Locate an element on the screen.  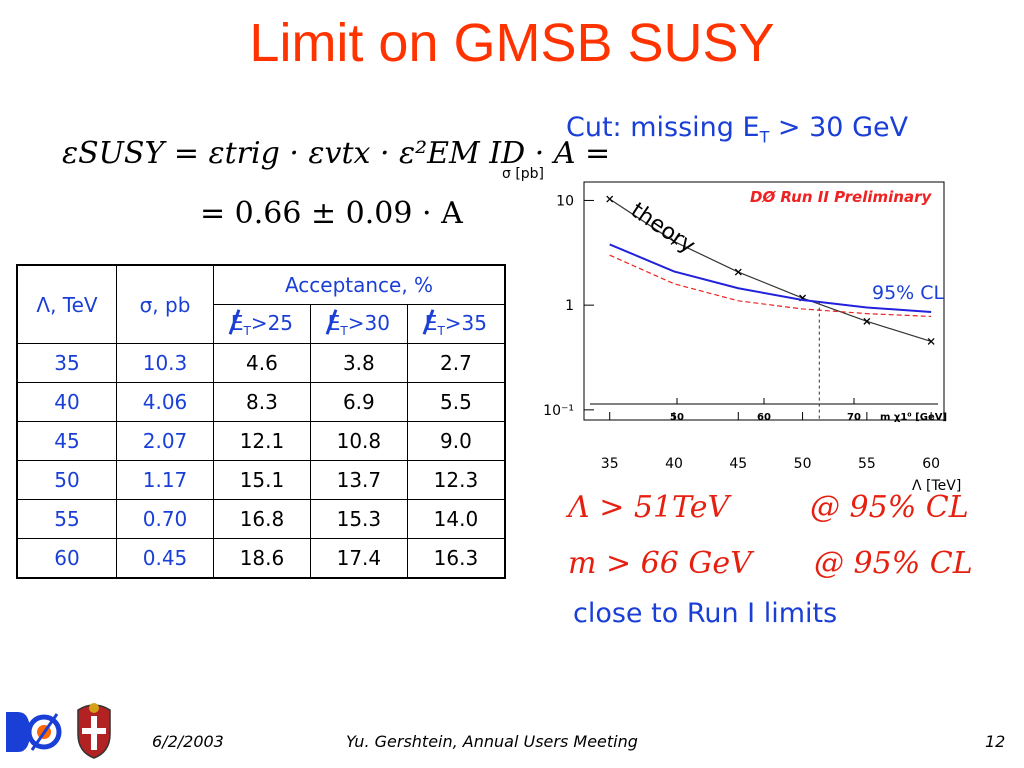
cell-acceptance: 16.8 is located at coordinates (262, 519).